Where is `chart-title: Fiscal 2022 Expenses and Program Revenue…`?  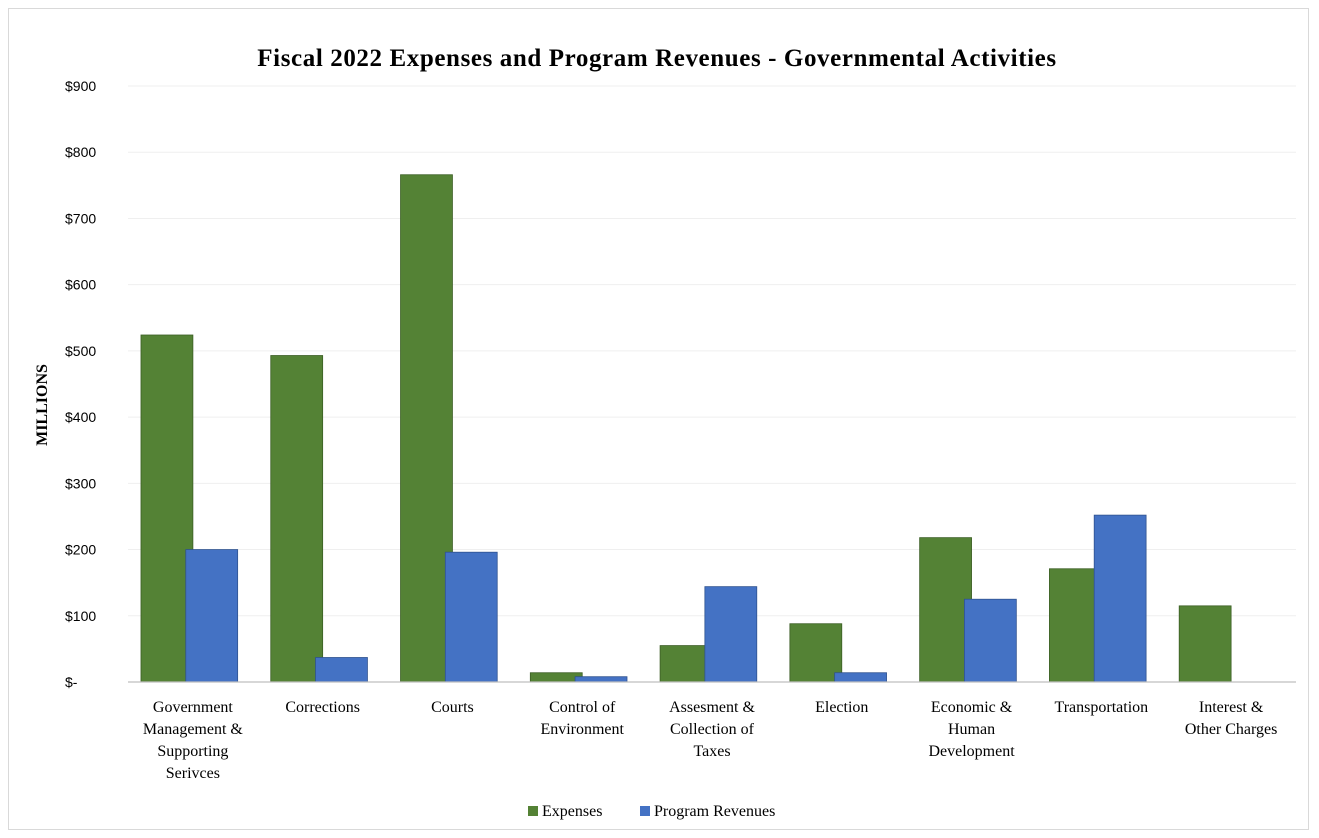 chart-title: Fiscal 2022 Expenses and Program Revenue… is located at coordinates (656, 58).